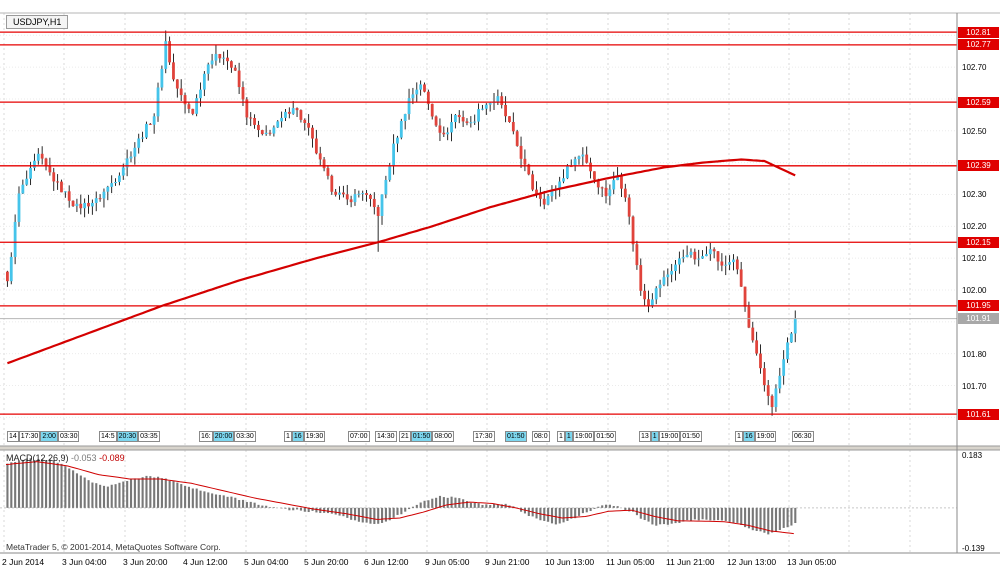 This screenshot has width=1000, height=574. What do you see at coordinates (386, 436) in the screenshot?
I see `session-marker: 14:30` at bounding box center [386, 436].